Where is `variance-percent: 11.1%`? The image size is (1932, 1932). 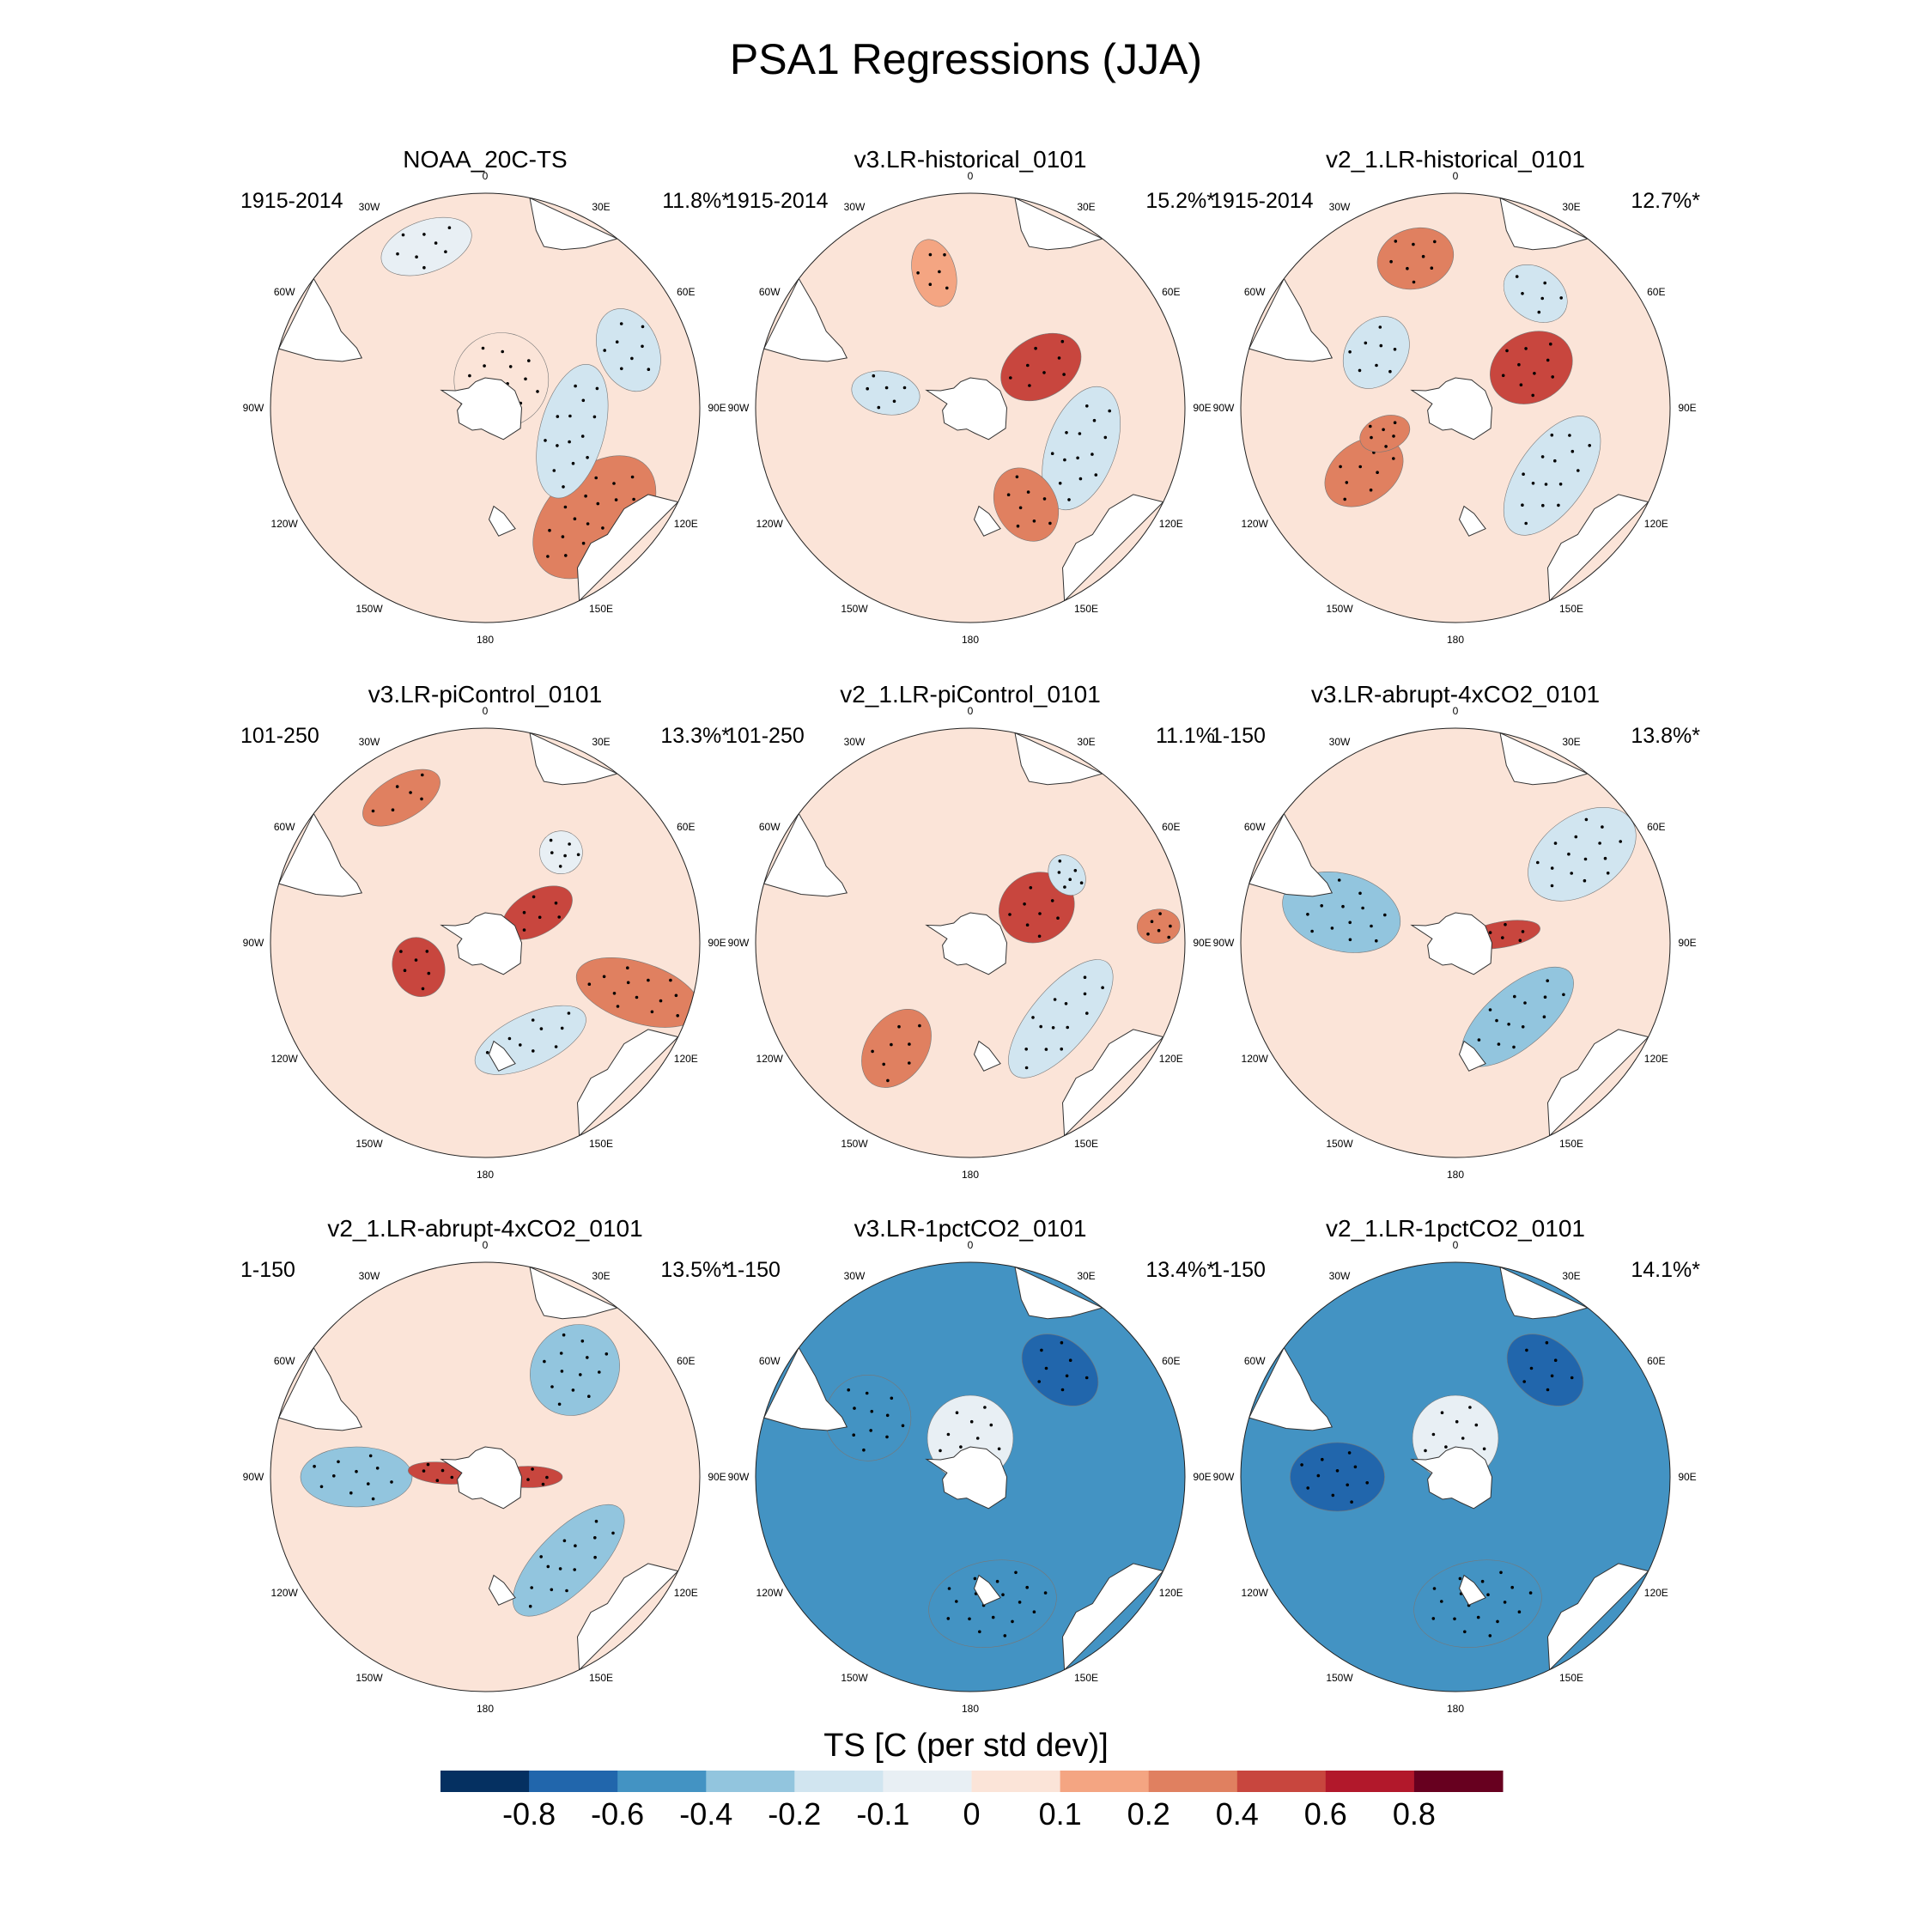 variance-percent: 11.1% is located at coordinates (1185, 736).